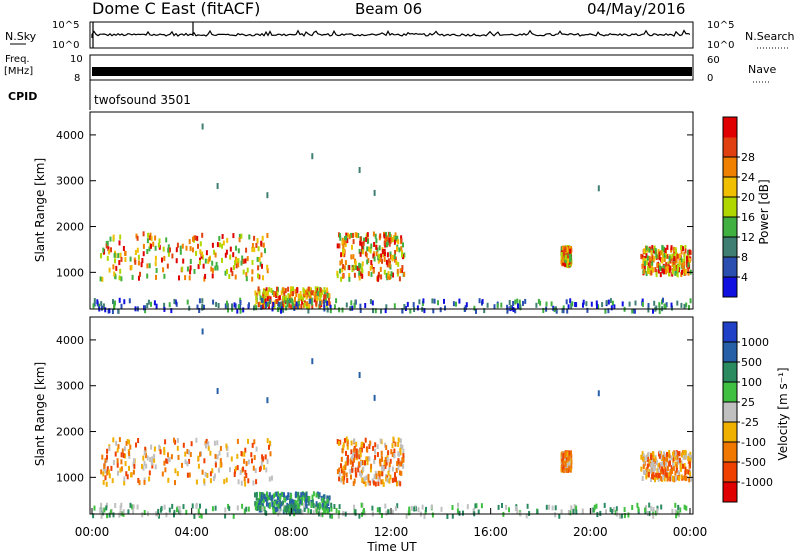 This screenshot has height=554, width=800. What do you see at coordinates (77, 78) in the screenshot?
I see `freq-bottom-tick: 8` at bounding box center [77, 78].